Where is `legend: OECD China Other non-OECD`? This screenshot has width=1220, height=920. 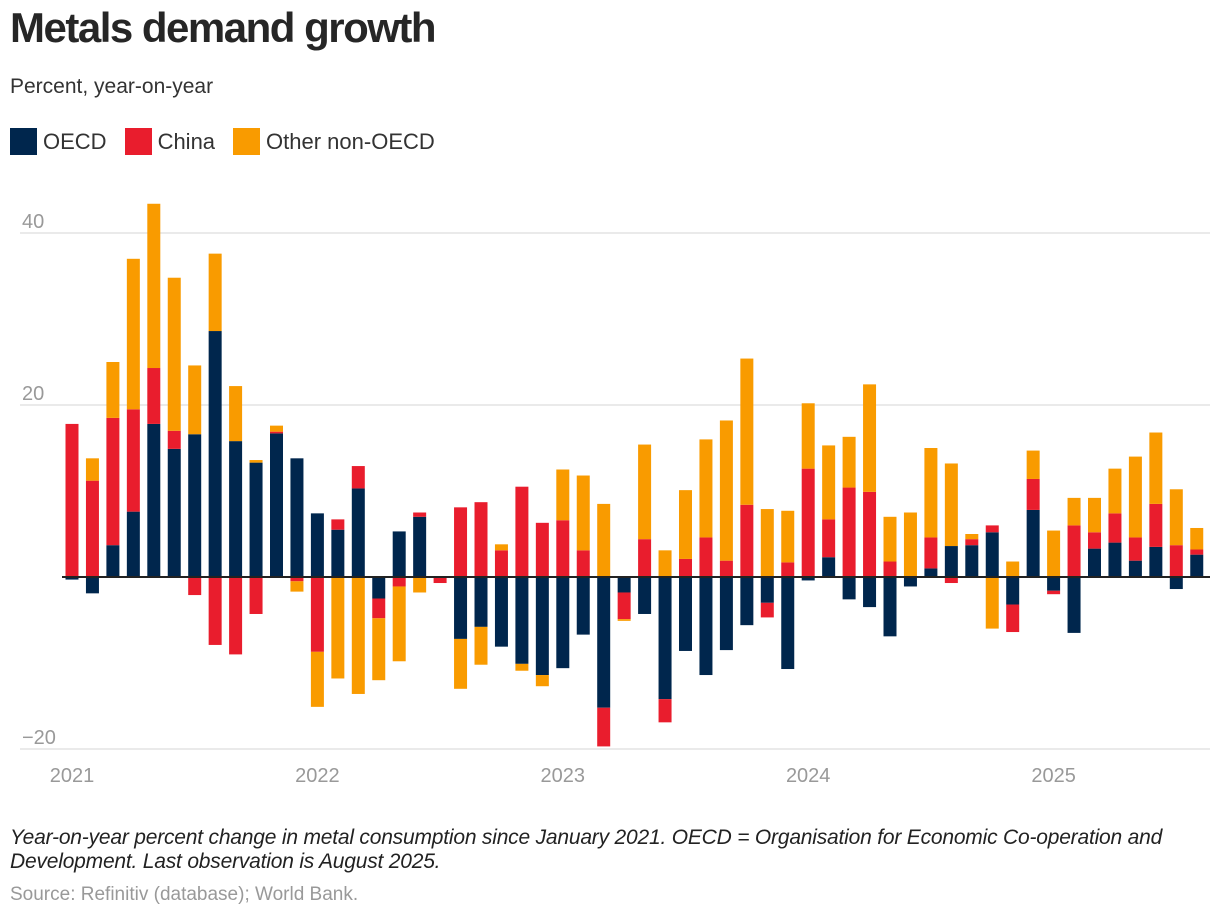 legend: OECD China Other non-OECD is located at coordinates (222, 141).